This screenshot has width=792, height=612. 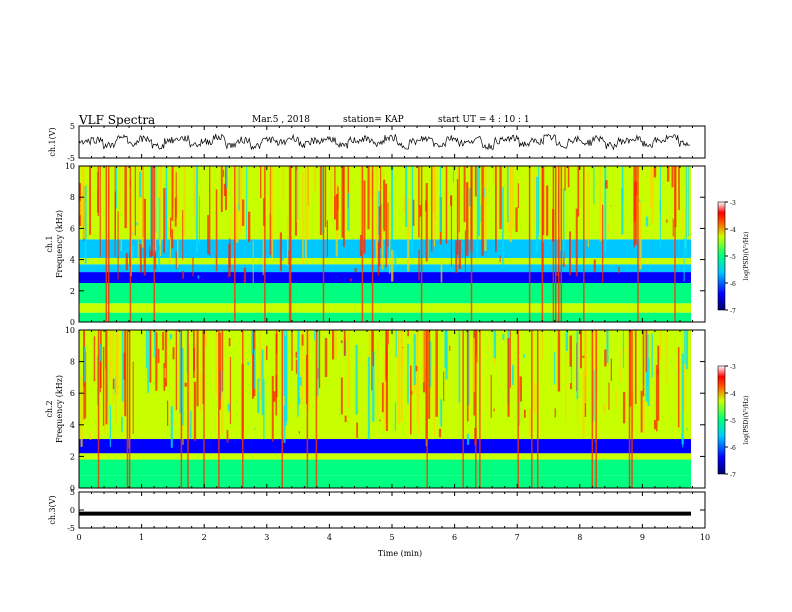 What do you see at coordinates (72, 393) in the screenshot?
I see `ytick-label: 6` at bounding box center [72, 393].